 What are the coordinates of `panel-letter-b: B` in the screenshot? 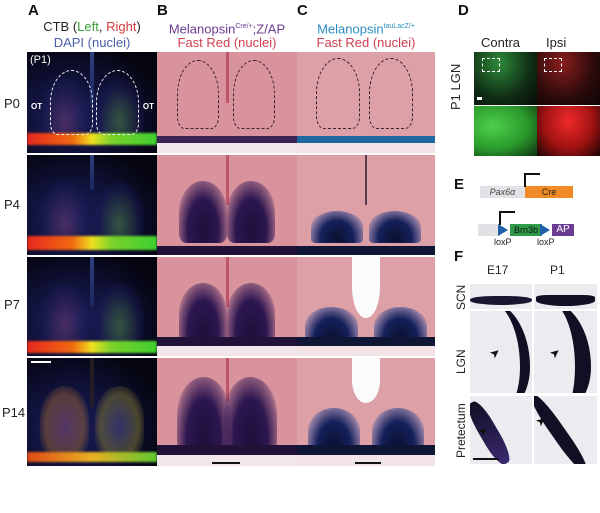 It's located at (162, 10).